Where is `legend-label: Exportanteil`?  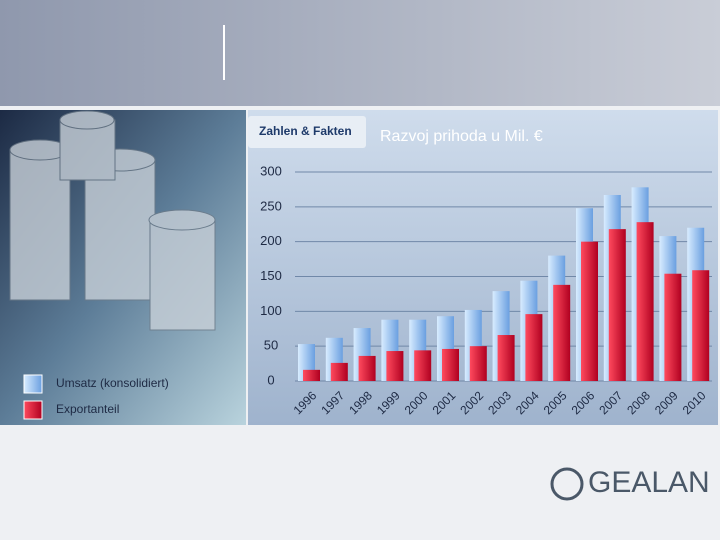 legend-label: Exportanteil is located at coordinates (87, 409).